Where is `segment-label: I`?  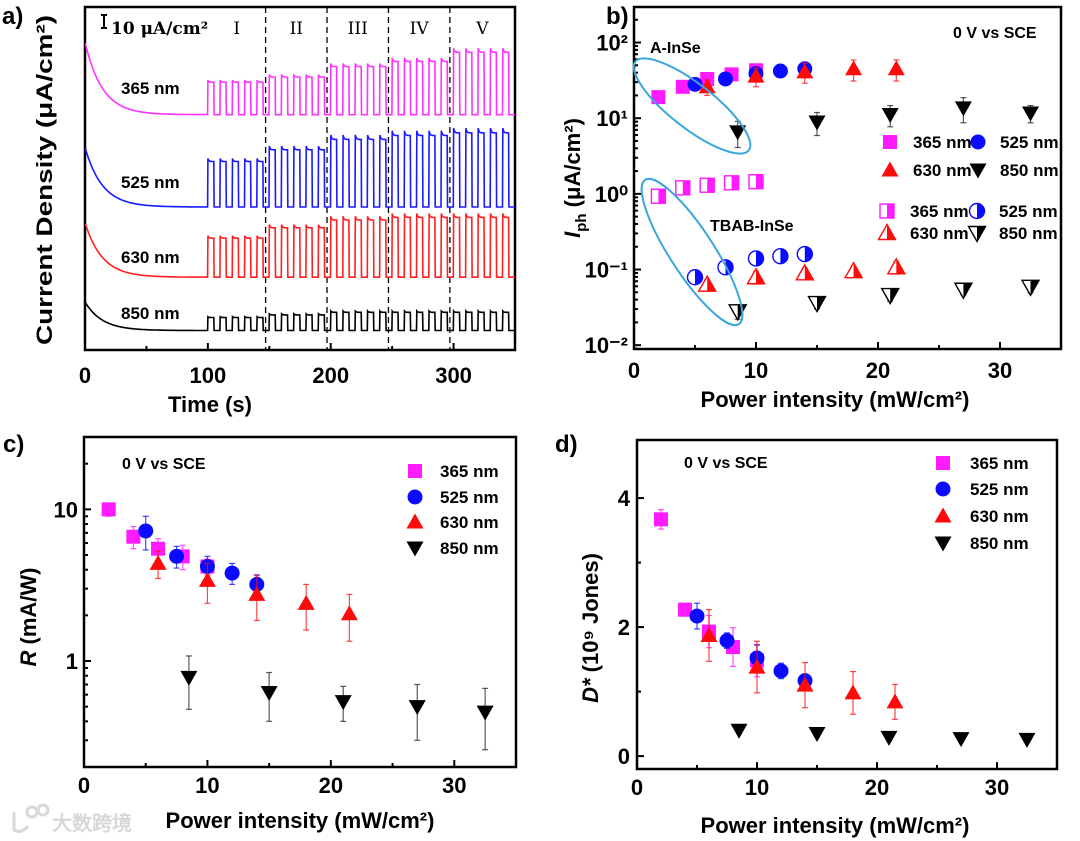
segment-label: I is located at coordinates (236, 29).